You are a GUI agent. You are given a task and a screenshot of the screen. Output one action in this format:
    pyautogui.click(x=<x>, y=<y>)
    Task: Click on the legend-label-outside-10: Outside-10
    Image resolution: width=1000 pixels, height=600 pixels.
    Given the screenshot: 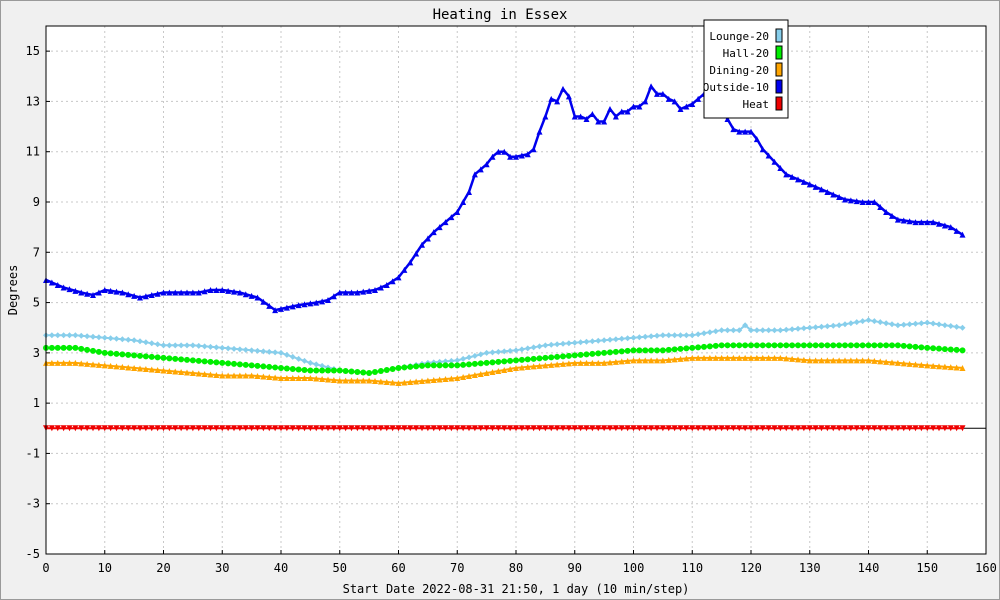 What is the action you would take?
    pyautogui.click(x=736, y=87)
    